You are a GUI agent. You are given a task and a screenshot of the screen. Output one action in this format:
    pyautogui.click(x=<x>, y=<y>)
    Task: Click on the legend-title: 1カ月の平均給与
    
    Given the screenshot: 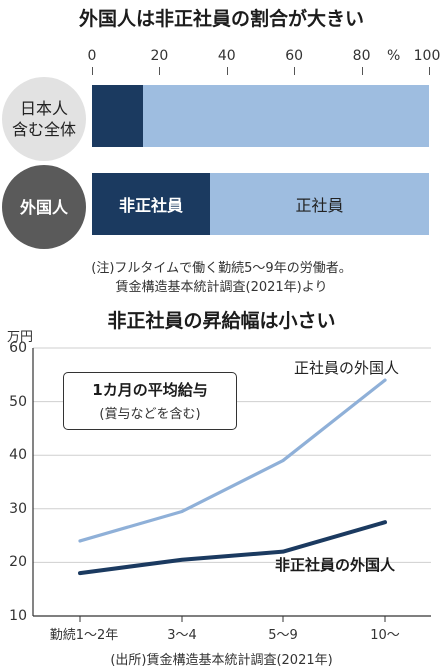 What is the action you would take?
    pyautogui.click(x=150, y=390)
    